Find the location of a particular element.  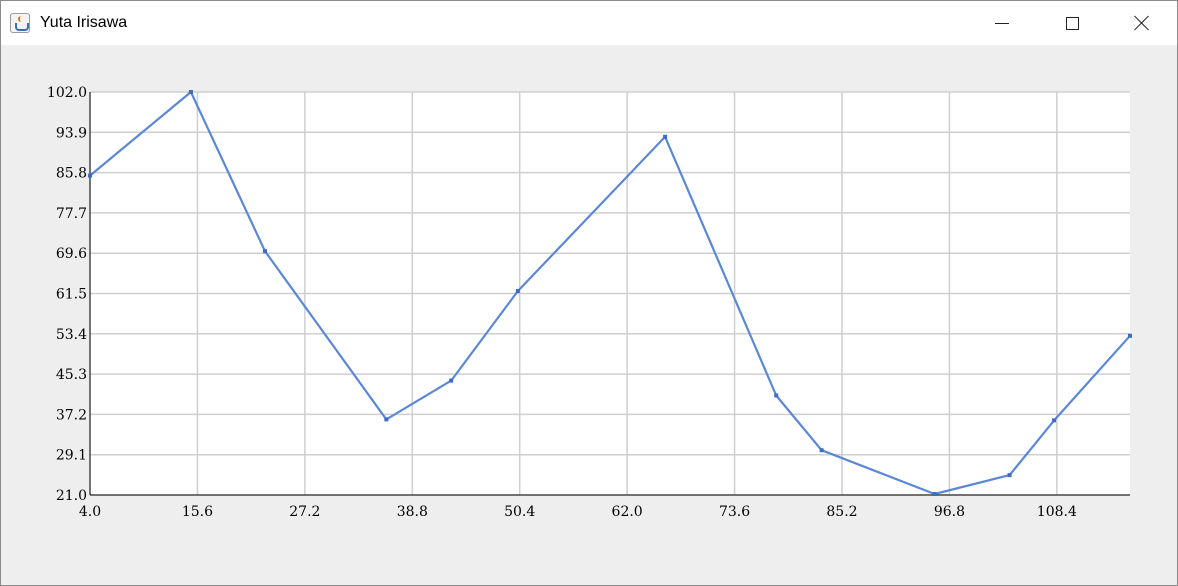

java-icon-steam is located at coordinates (21, 19).